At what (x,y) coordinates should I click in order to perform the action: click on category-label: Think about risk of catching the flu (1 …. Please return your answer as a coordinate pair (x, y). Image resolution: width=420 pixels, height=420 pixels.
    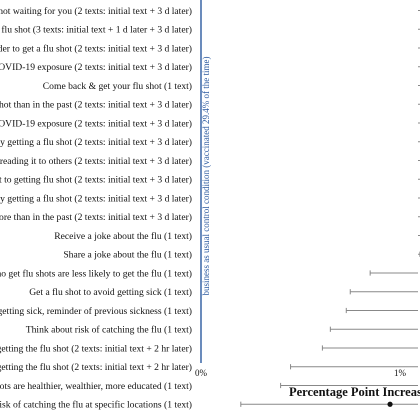
    Looking at the image, I should click on (109, 330).